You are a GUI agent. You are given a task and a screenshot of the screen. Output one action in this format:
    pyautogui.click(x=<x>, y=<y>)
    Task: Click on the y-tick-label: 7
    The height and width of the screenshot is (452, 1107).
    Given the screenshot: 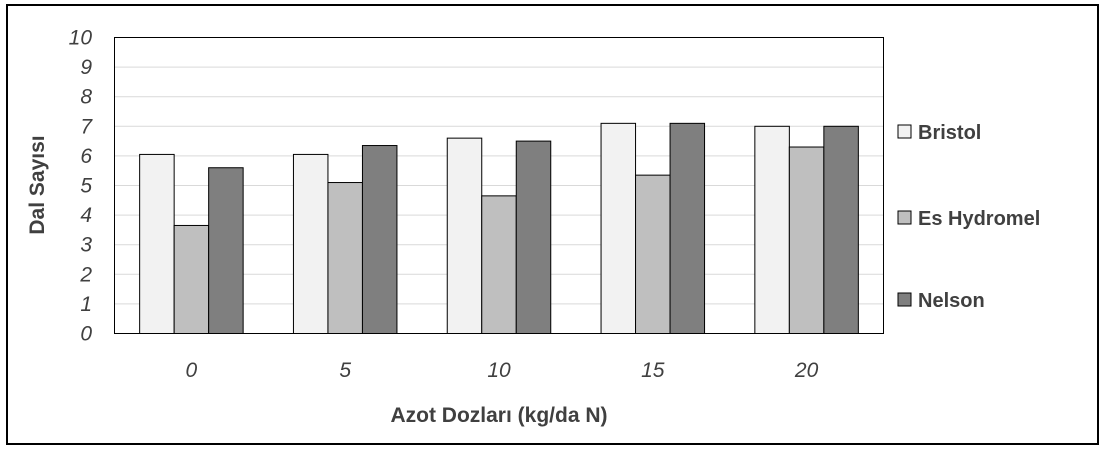 What is the action you would take?
    pyautogui.click(x=86, y=126)
    